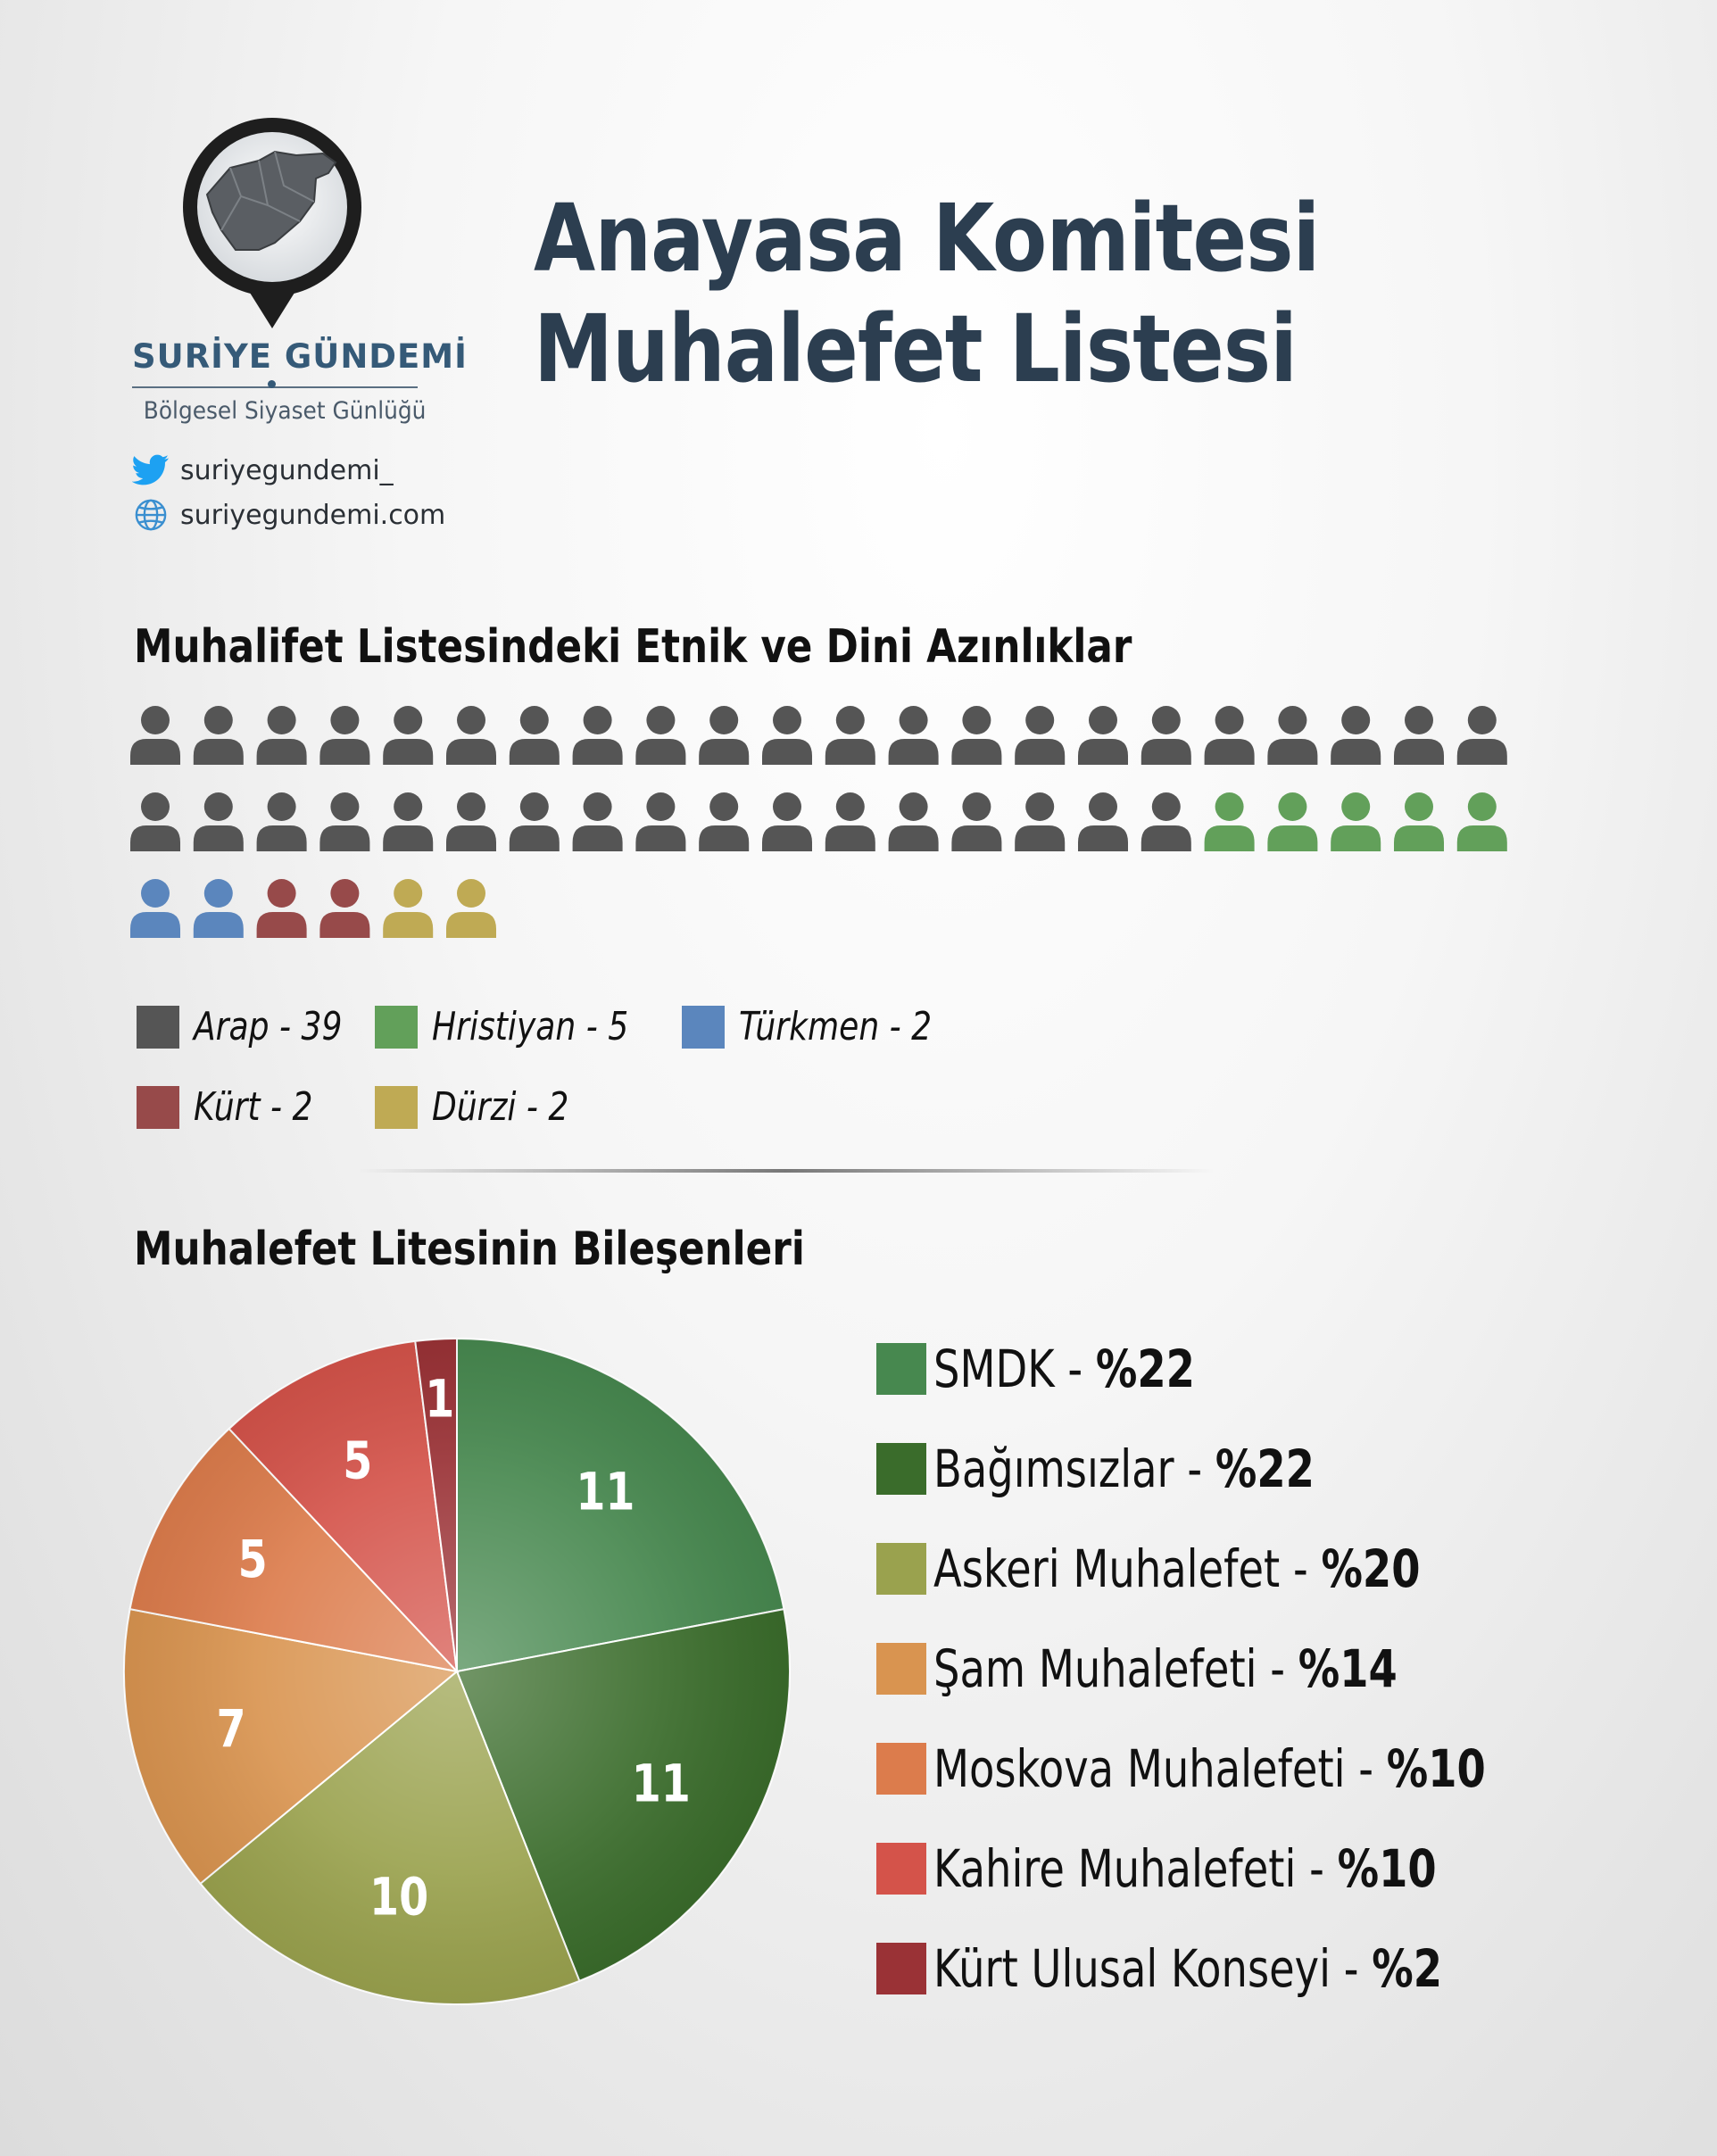 The width and height of the screenshot is (1717, 2156). I want to click on legend-swatch-arap, so click(158, 1027).